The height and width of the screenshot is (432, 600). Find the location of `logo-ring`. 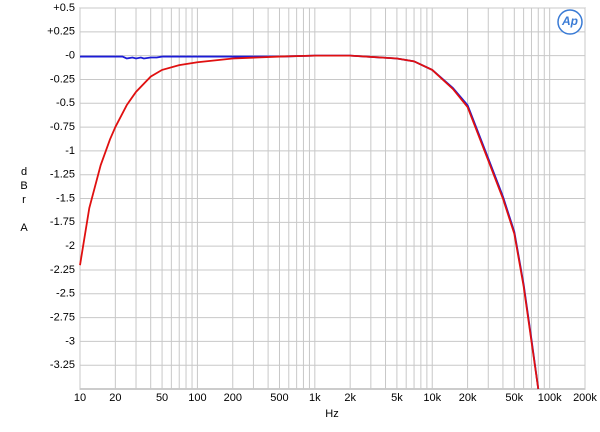

logo-ring is located at coordinates (570, 22).